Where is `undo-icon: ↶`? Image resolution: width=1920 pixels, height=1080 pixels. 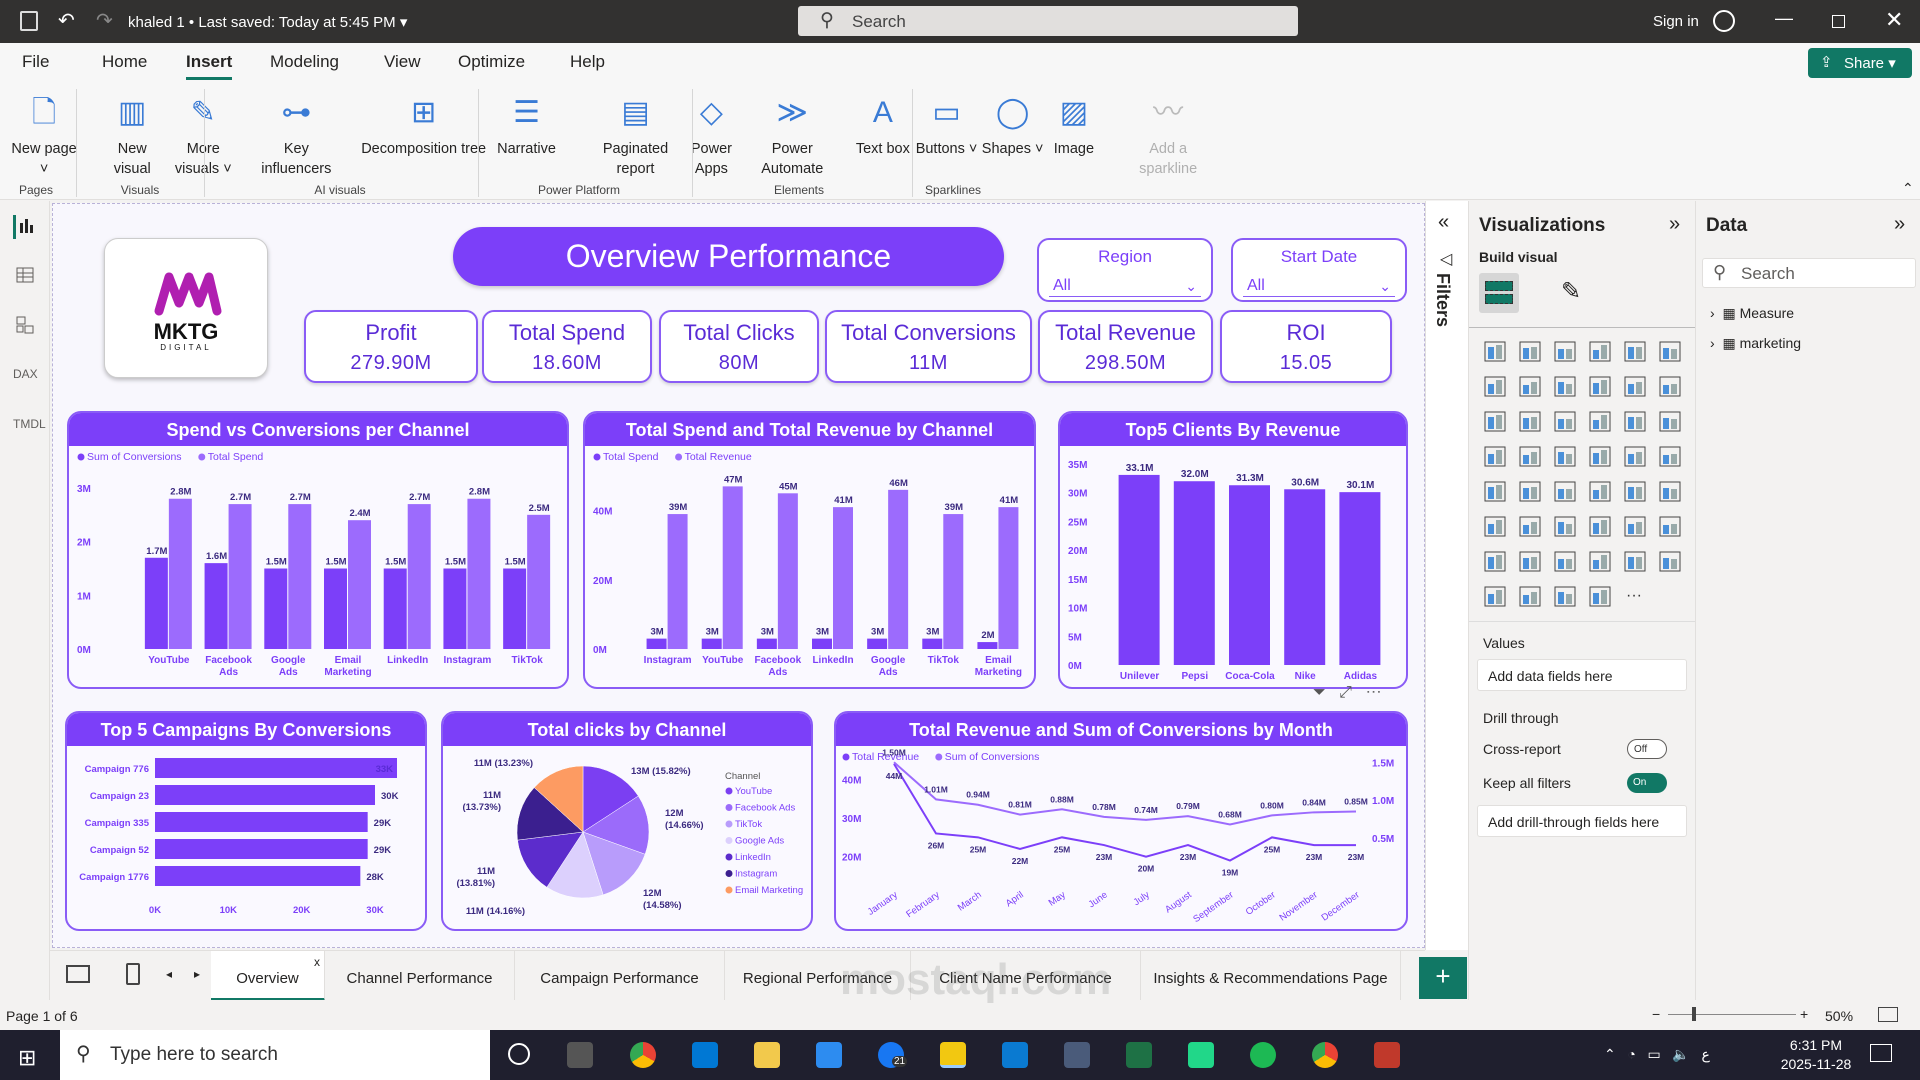 undo-icon: ↶ is located at coordinates (66, 21).